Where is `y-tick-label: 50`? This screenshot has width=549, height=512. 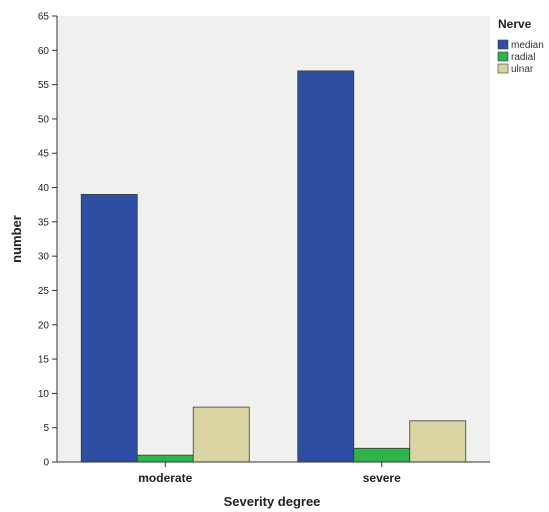
y-tick-label: 50 is located at coordinates (44, 119).